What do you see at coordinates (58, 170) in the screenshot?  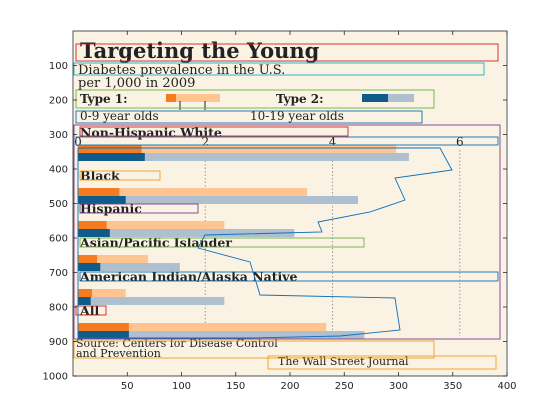 I see `y-tick-label: 400` at bounding box center [58, 170].